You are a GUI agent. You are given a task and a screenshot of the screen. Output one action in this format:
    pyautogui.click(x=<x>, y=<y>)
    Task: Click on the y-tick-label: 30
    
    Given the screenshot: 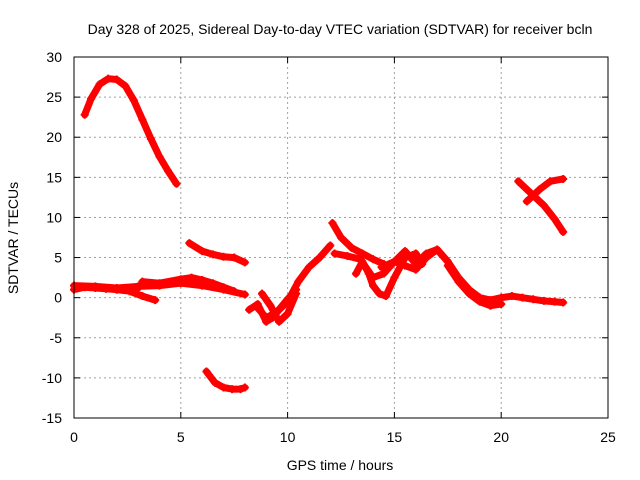 What is the action you would take?
    pyautogui.click(x=54, y=57)
    